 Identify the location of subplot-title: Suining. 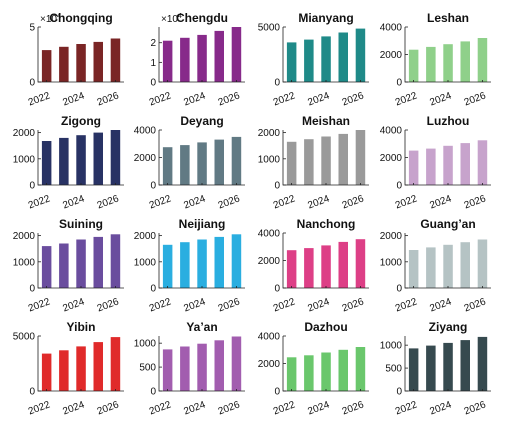
(81, 224).